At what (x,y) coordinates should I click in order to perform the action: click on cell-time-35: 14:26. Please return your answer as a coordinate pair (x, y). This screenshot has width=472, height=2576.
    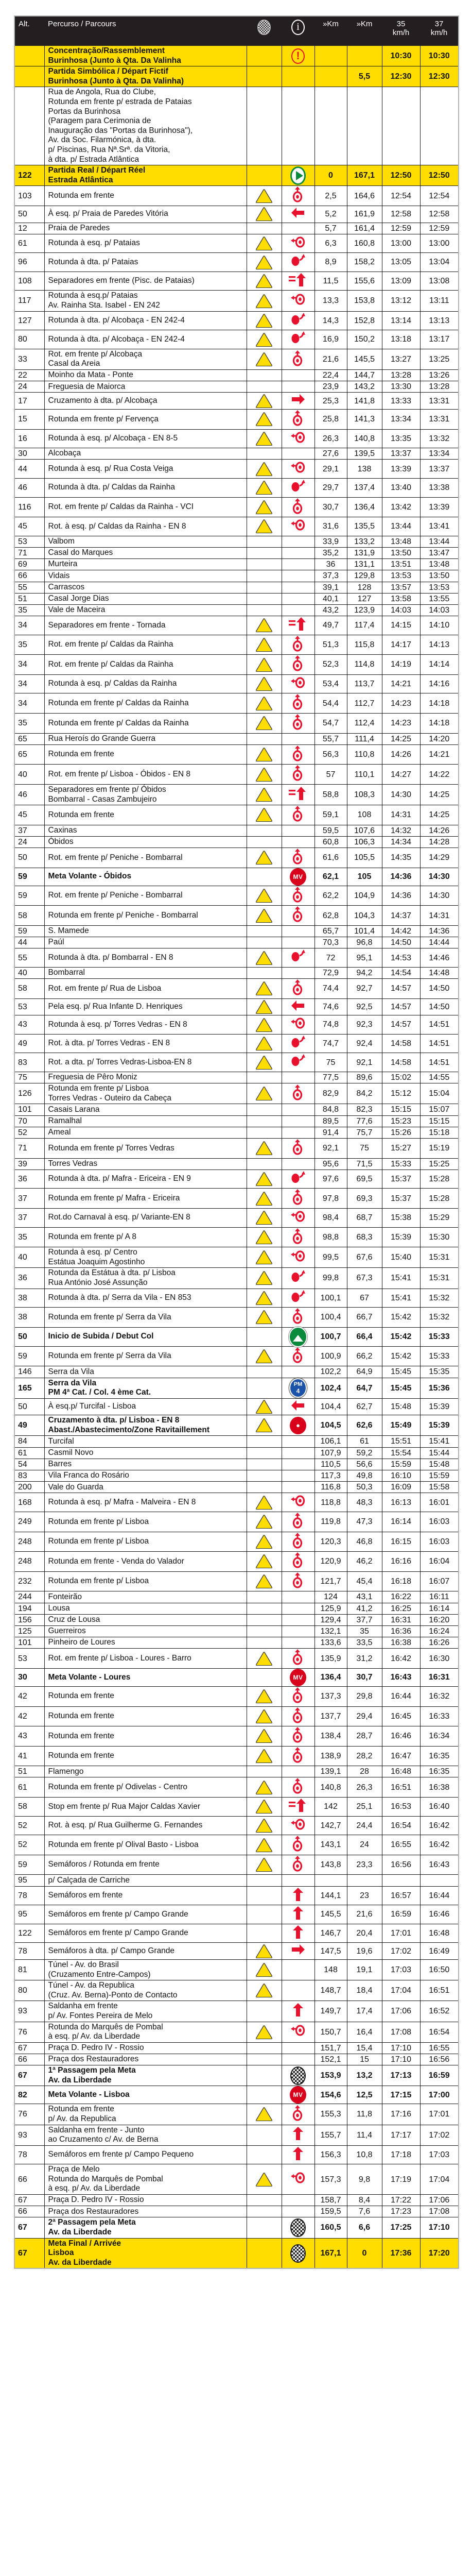
    Looking at the image, I should click on (401, 754).